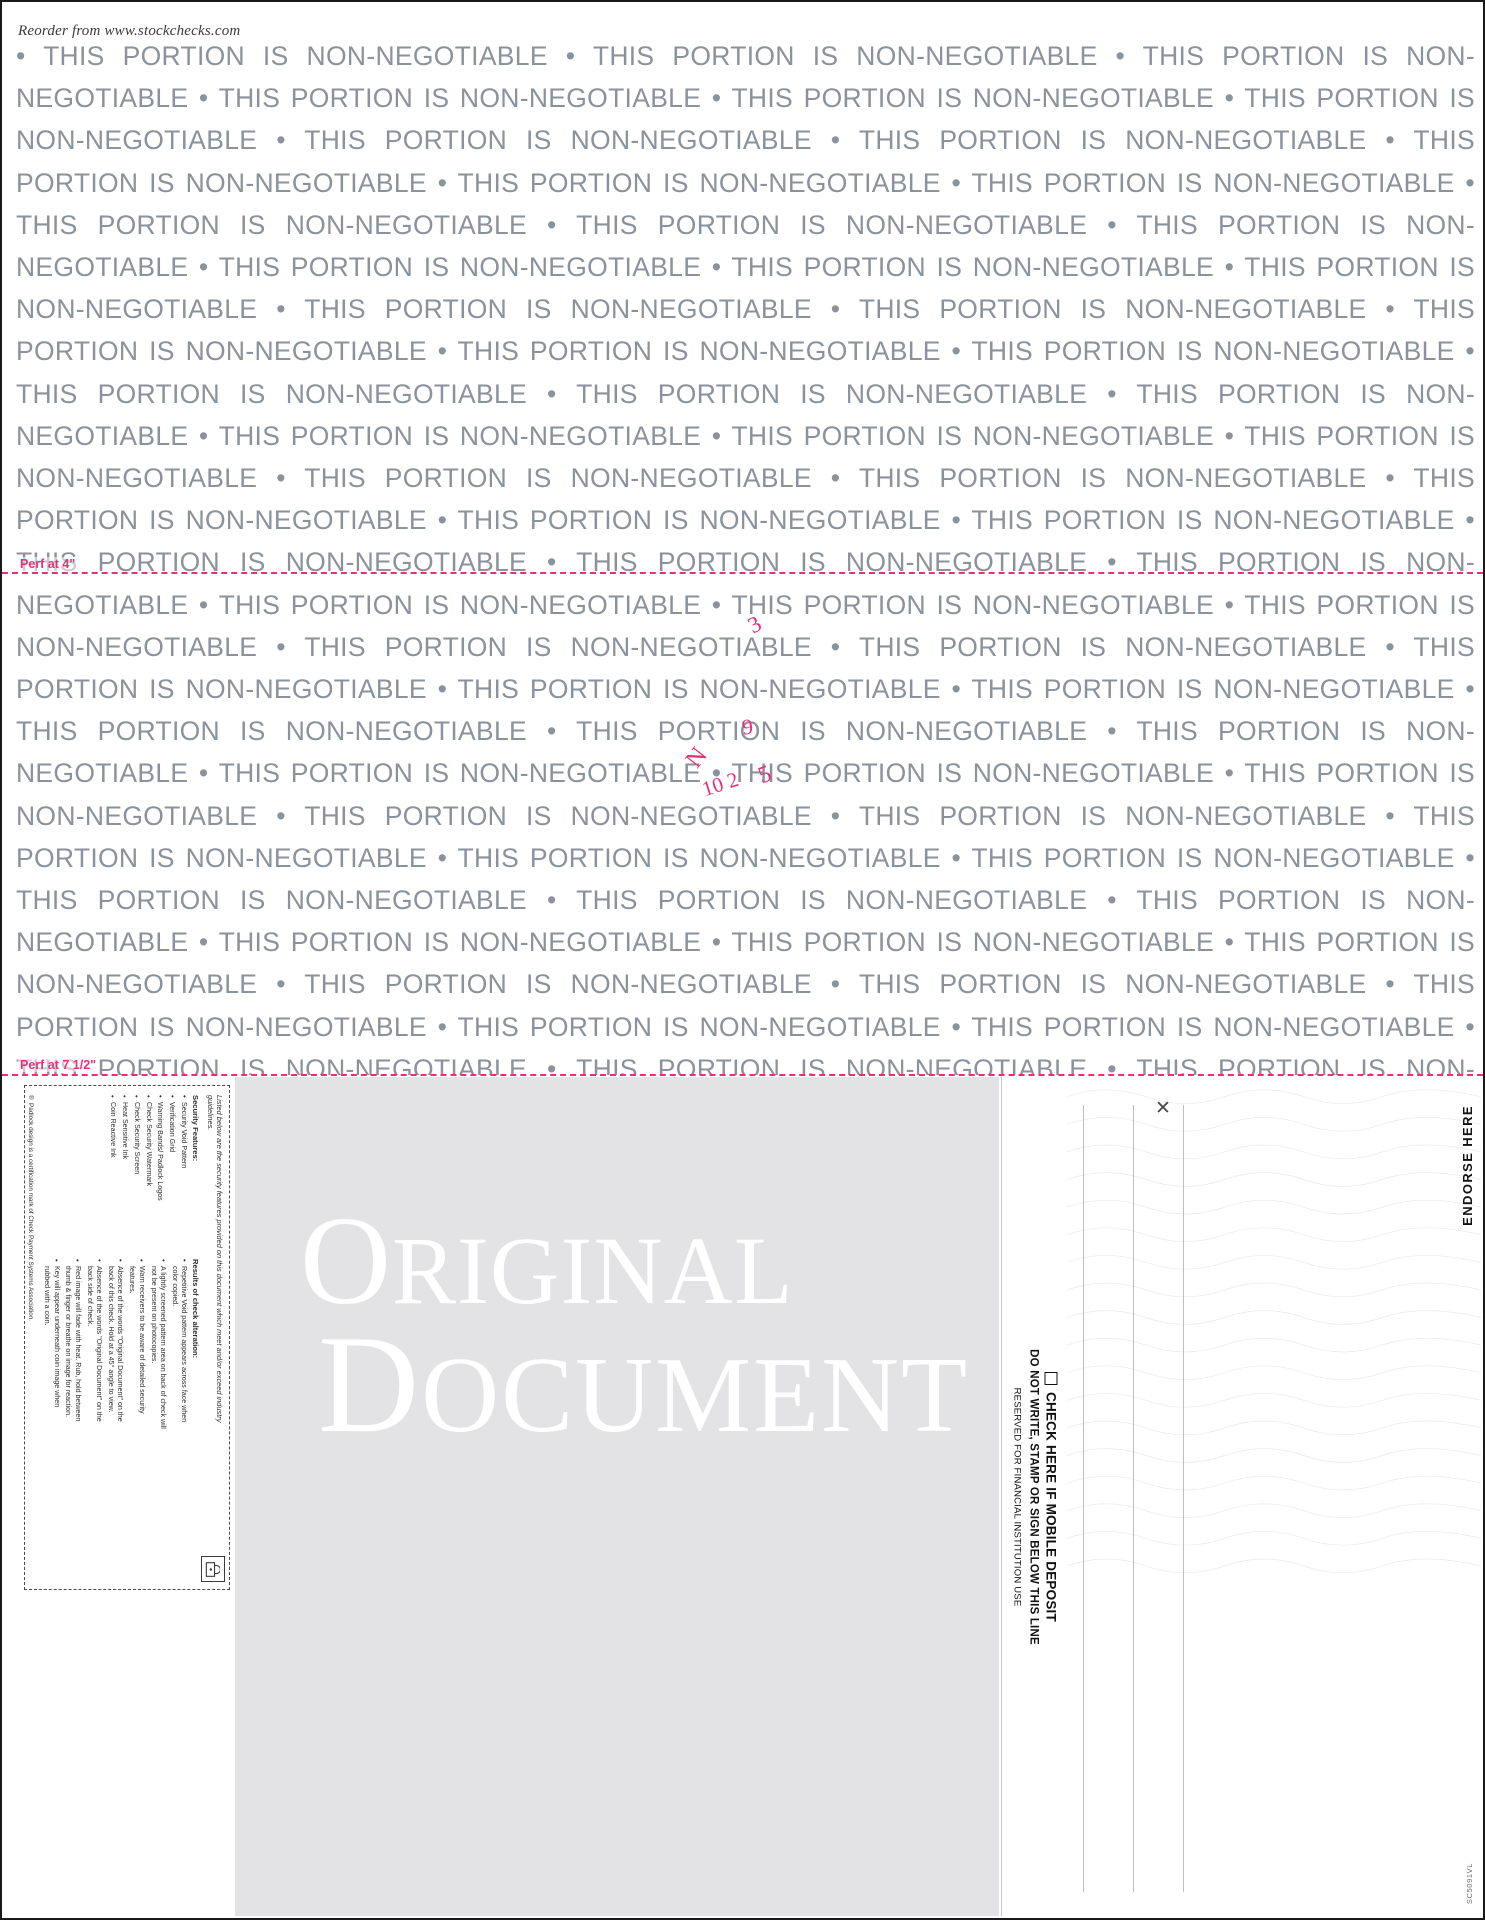 The image size is (1485, 1920). Describe the element at coordinates (183, 1170) in the screenshot. I see `security-list-item: Security Void Pattern` at that location.